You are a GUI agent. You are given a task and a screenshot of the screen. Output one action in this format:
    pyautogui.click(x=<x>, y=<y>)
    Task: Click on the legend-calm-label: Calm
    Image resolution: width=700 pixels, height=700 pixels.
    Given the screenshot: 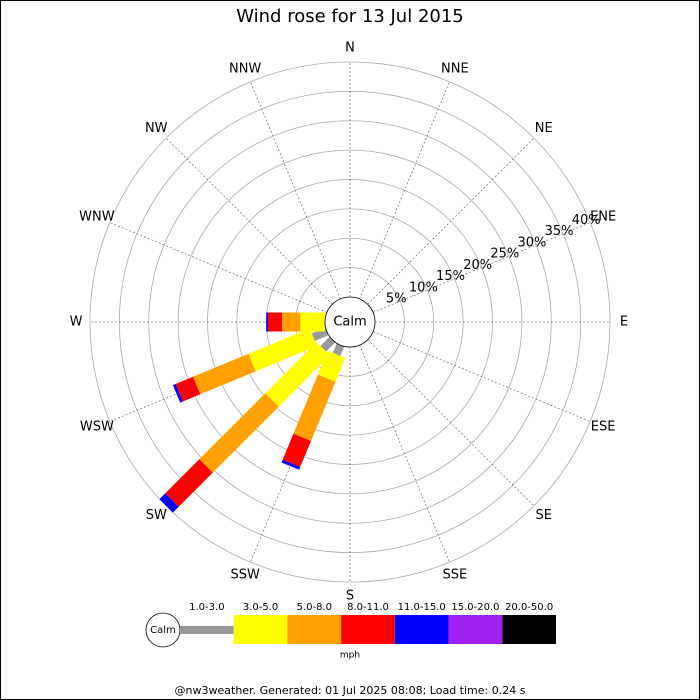 What is the action you would take?
    pyautogui.click(x=163, y=630)
    